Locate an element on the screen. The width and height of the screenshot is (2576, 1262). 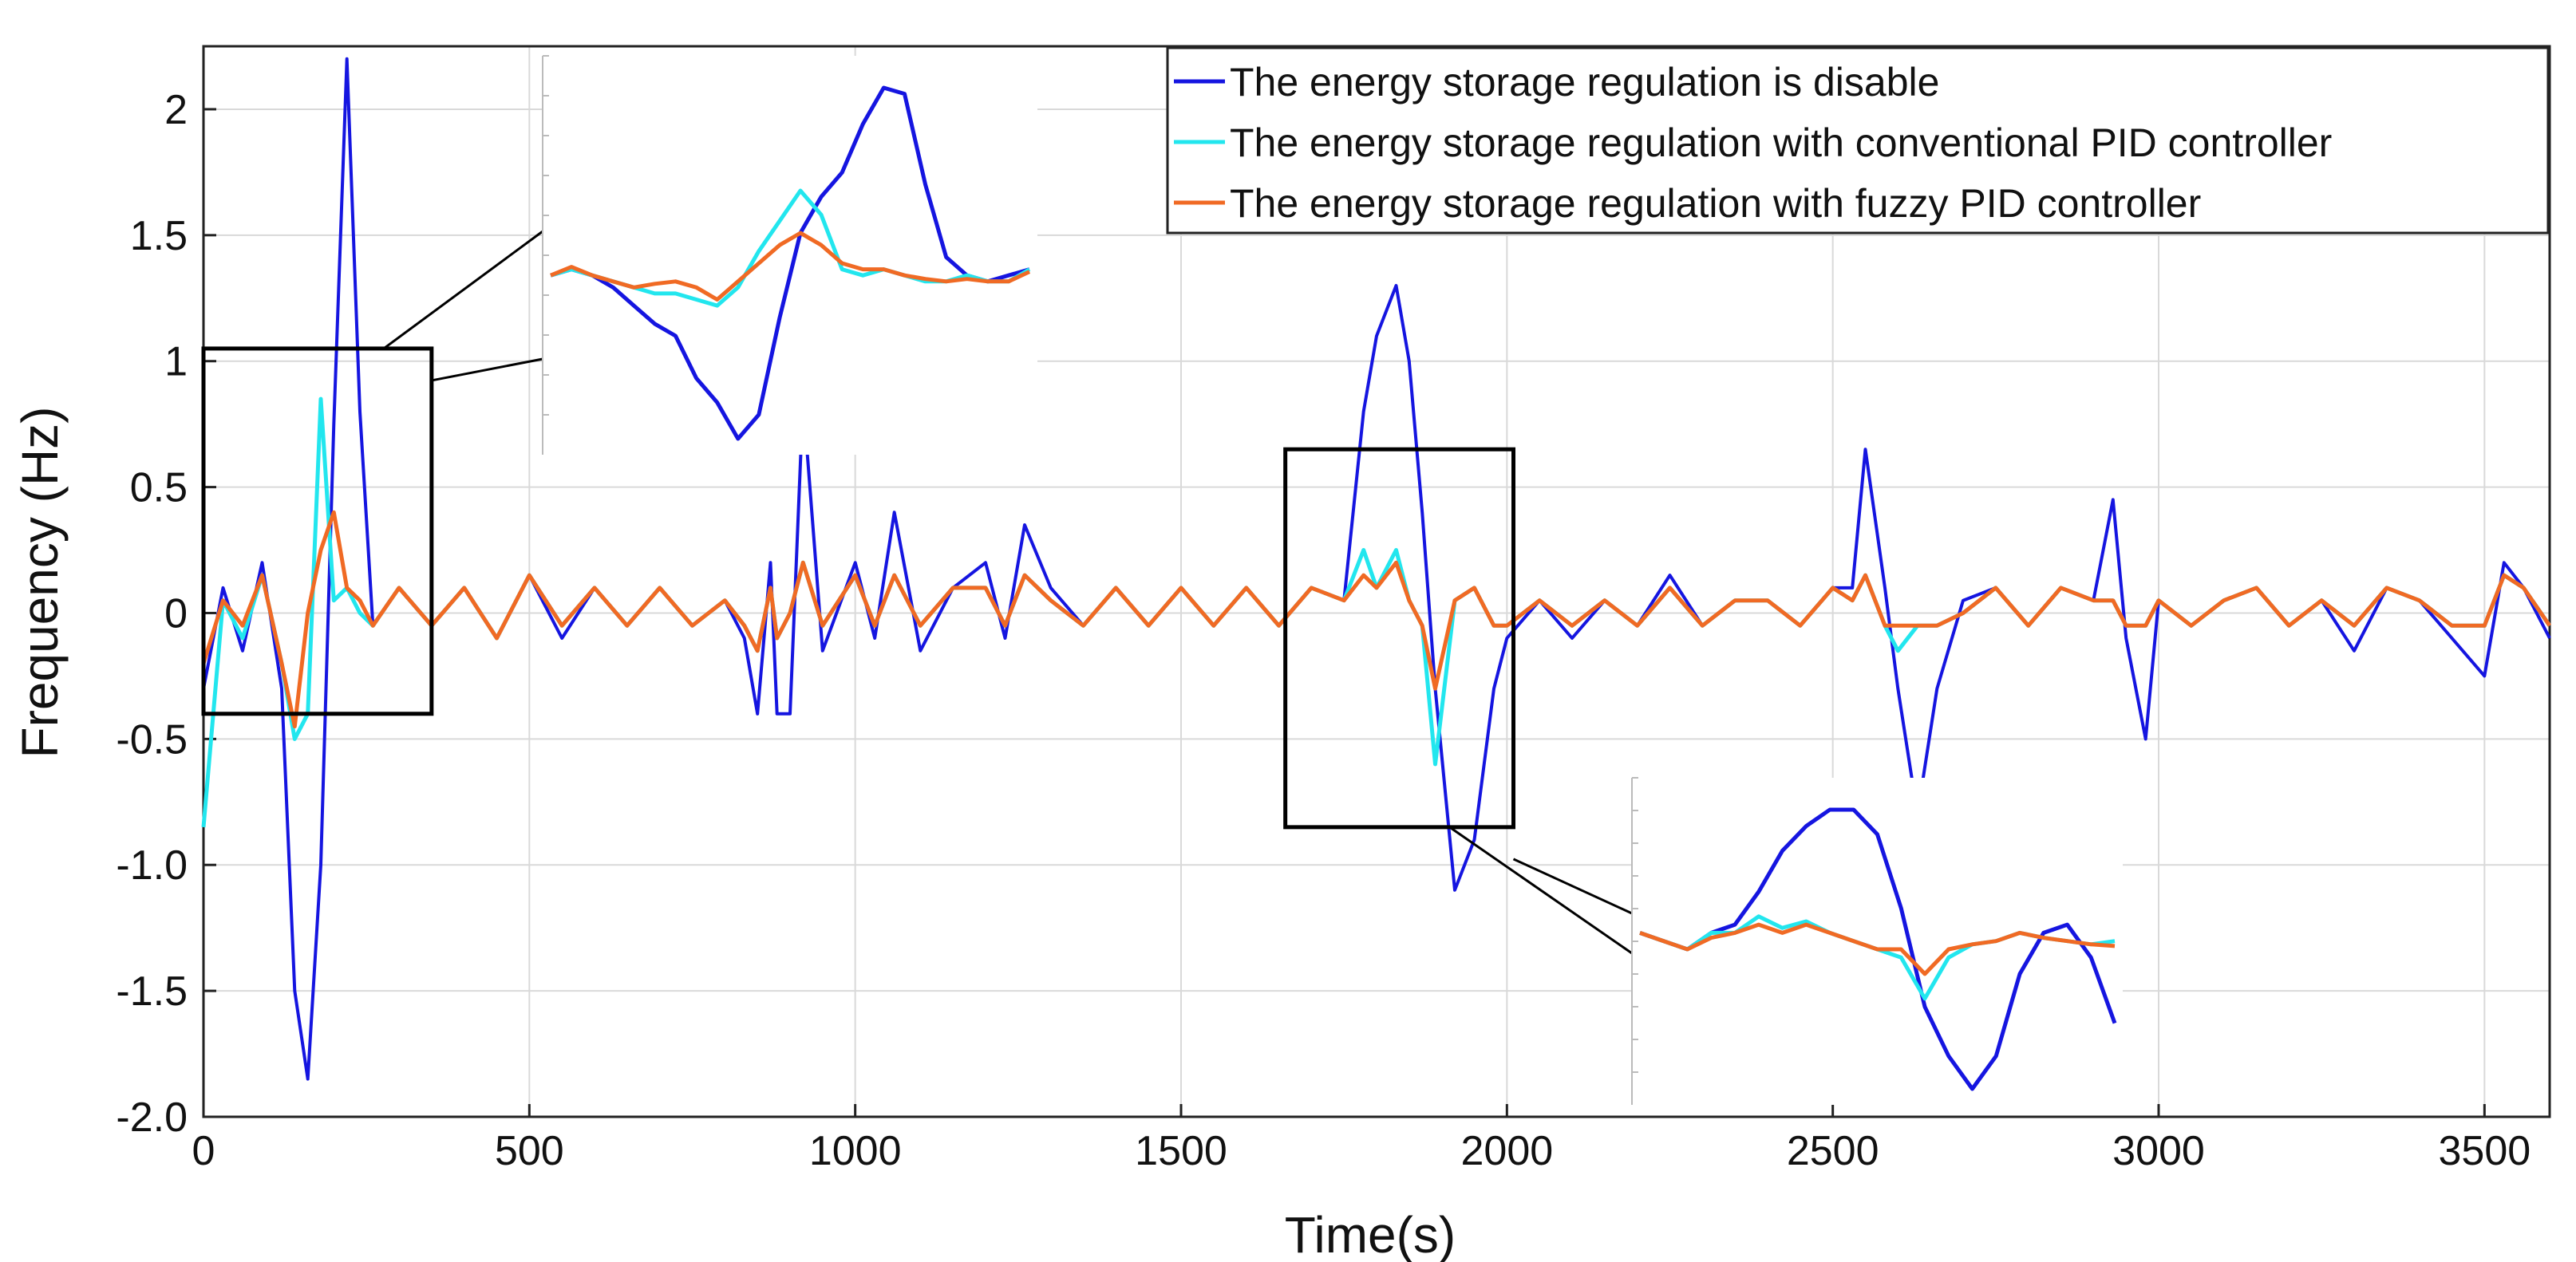
y-tick-label: 2 is located at coordinates (176, 110).